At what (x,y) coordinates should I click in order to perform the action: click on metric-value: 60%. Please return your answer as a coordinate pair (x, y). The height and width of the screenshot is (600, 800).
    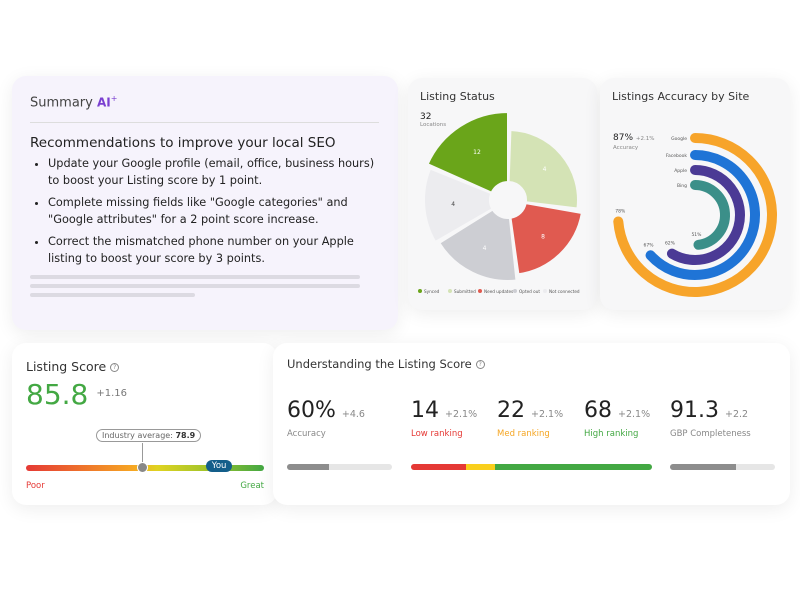
    Looking at the image, I should click on (311, 410).